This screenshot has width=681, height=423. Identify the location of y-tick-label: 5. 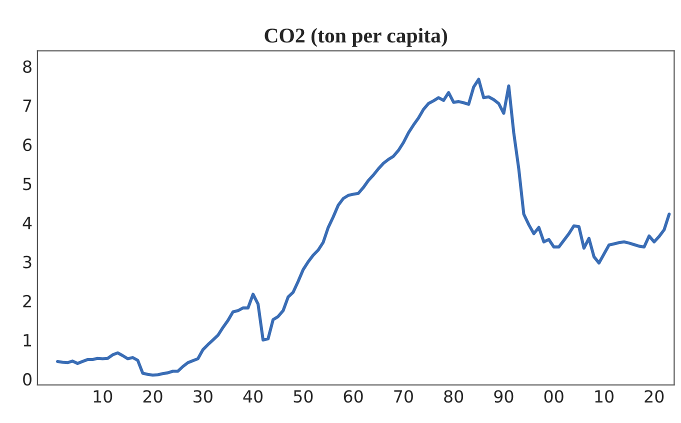
(27, 184).